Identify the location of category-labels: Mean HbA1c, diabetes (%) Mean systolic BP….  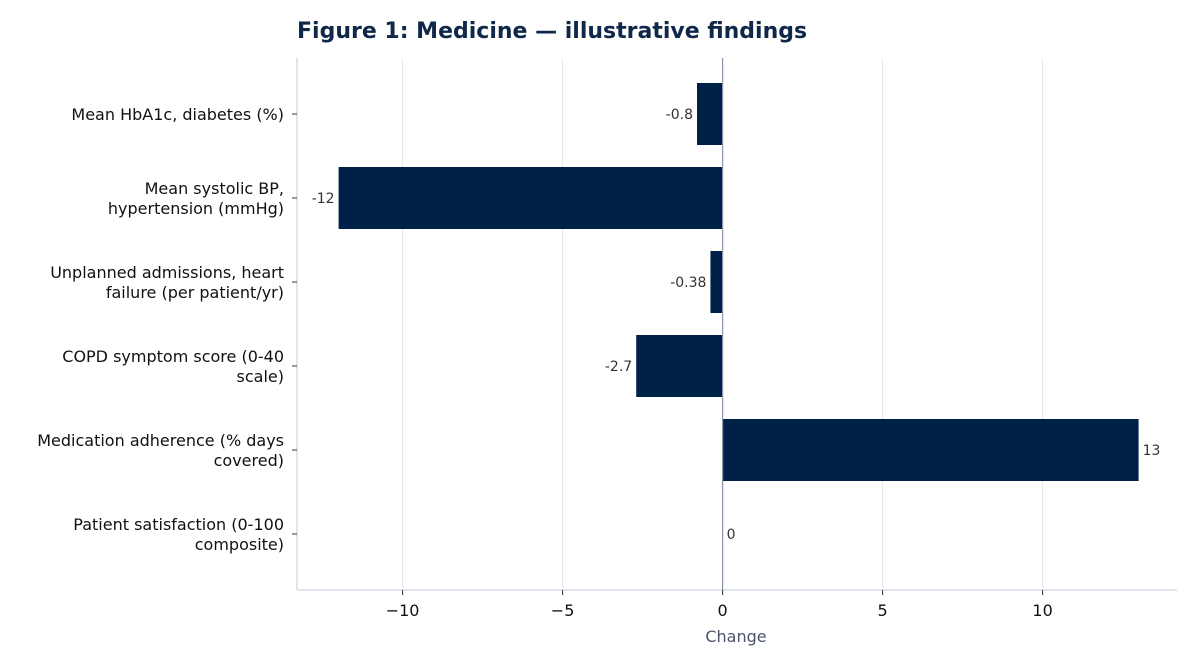
(167, 329).